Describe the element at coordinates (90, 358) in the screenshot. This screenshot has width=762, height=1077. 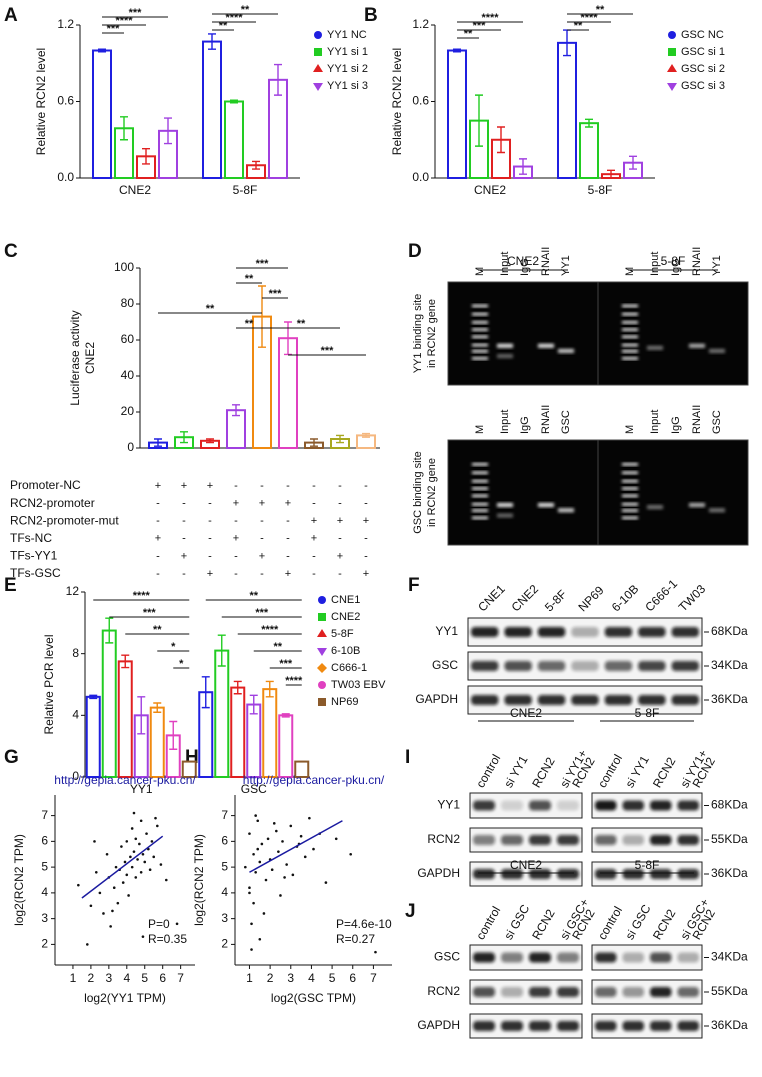
I see `y-axis-label: CNE2` at that location.